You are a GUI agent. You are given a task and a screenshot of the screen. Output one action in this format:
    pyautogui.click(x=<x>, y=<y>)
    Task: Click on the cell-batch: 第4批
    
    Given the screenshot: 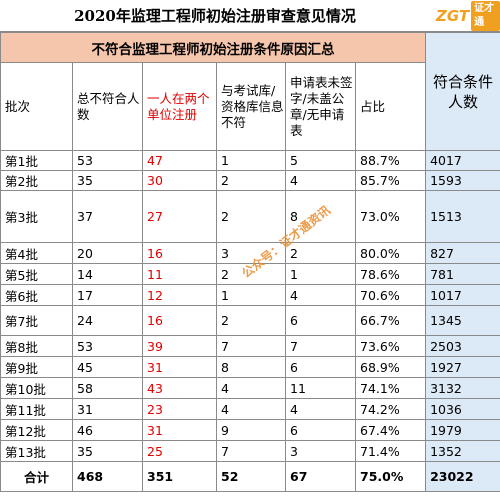 What is the action you would take?
    pyautogui.click(x=36, y=253)
    